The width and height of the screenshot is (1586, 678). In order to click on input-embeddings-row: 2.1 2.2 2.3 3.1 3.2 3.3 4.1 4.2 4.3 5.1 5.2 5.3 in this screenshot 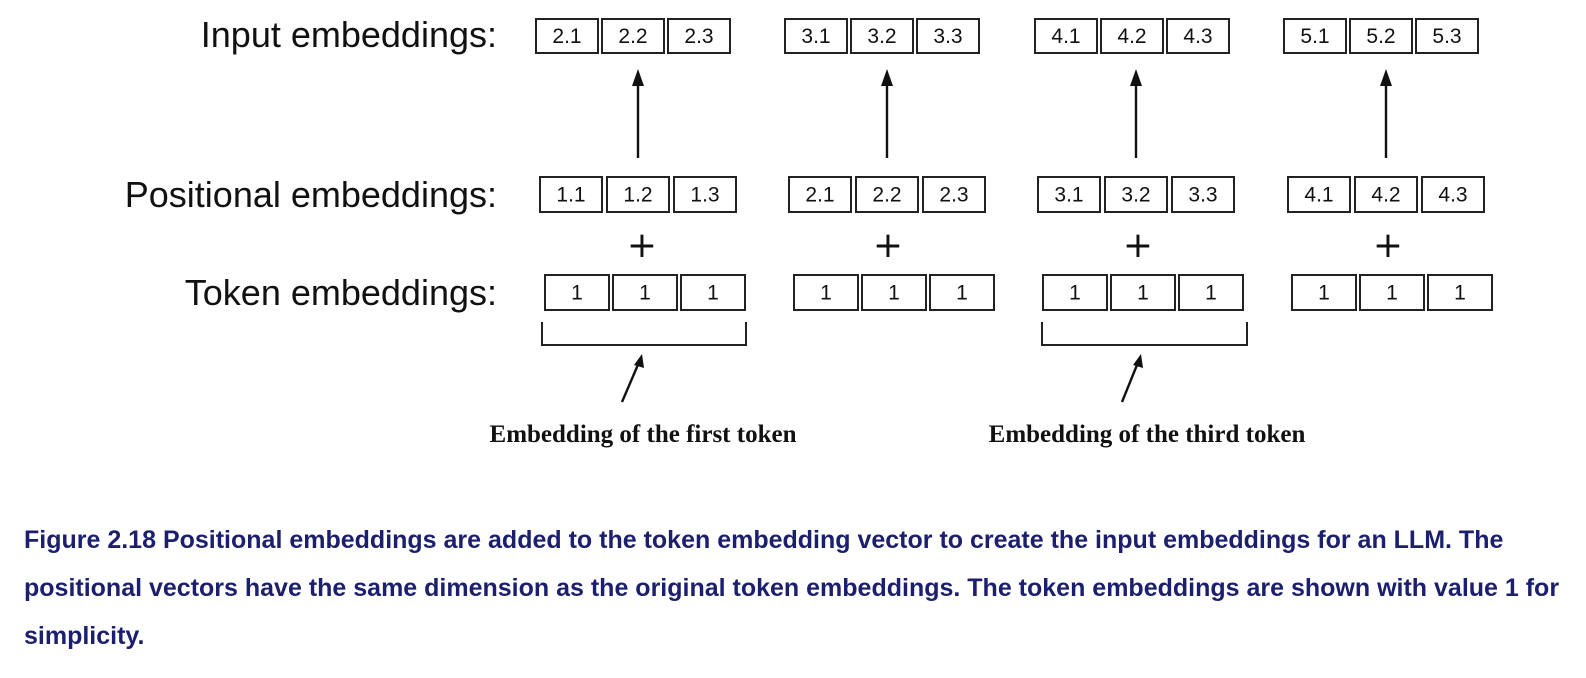, I will do `click(1007, 36)`.